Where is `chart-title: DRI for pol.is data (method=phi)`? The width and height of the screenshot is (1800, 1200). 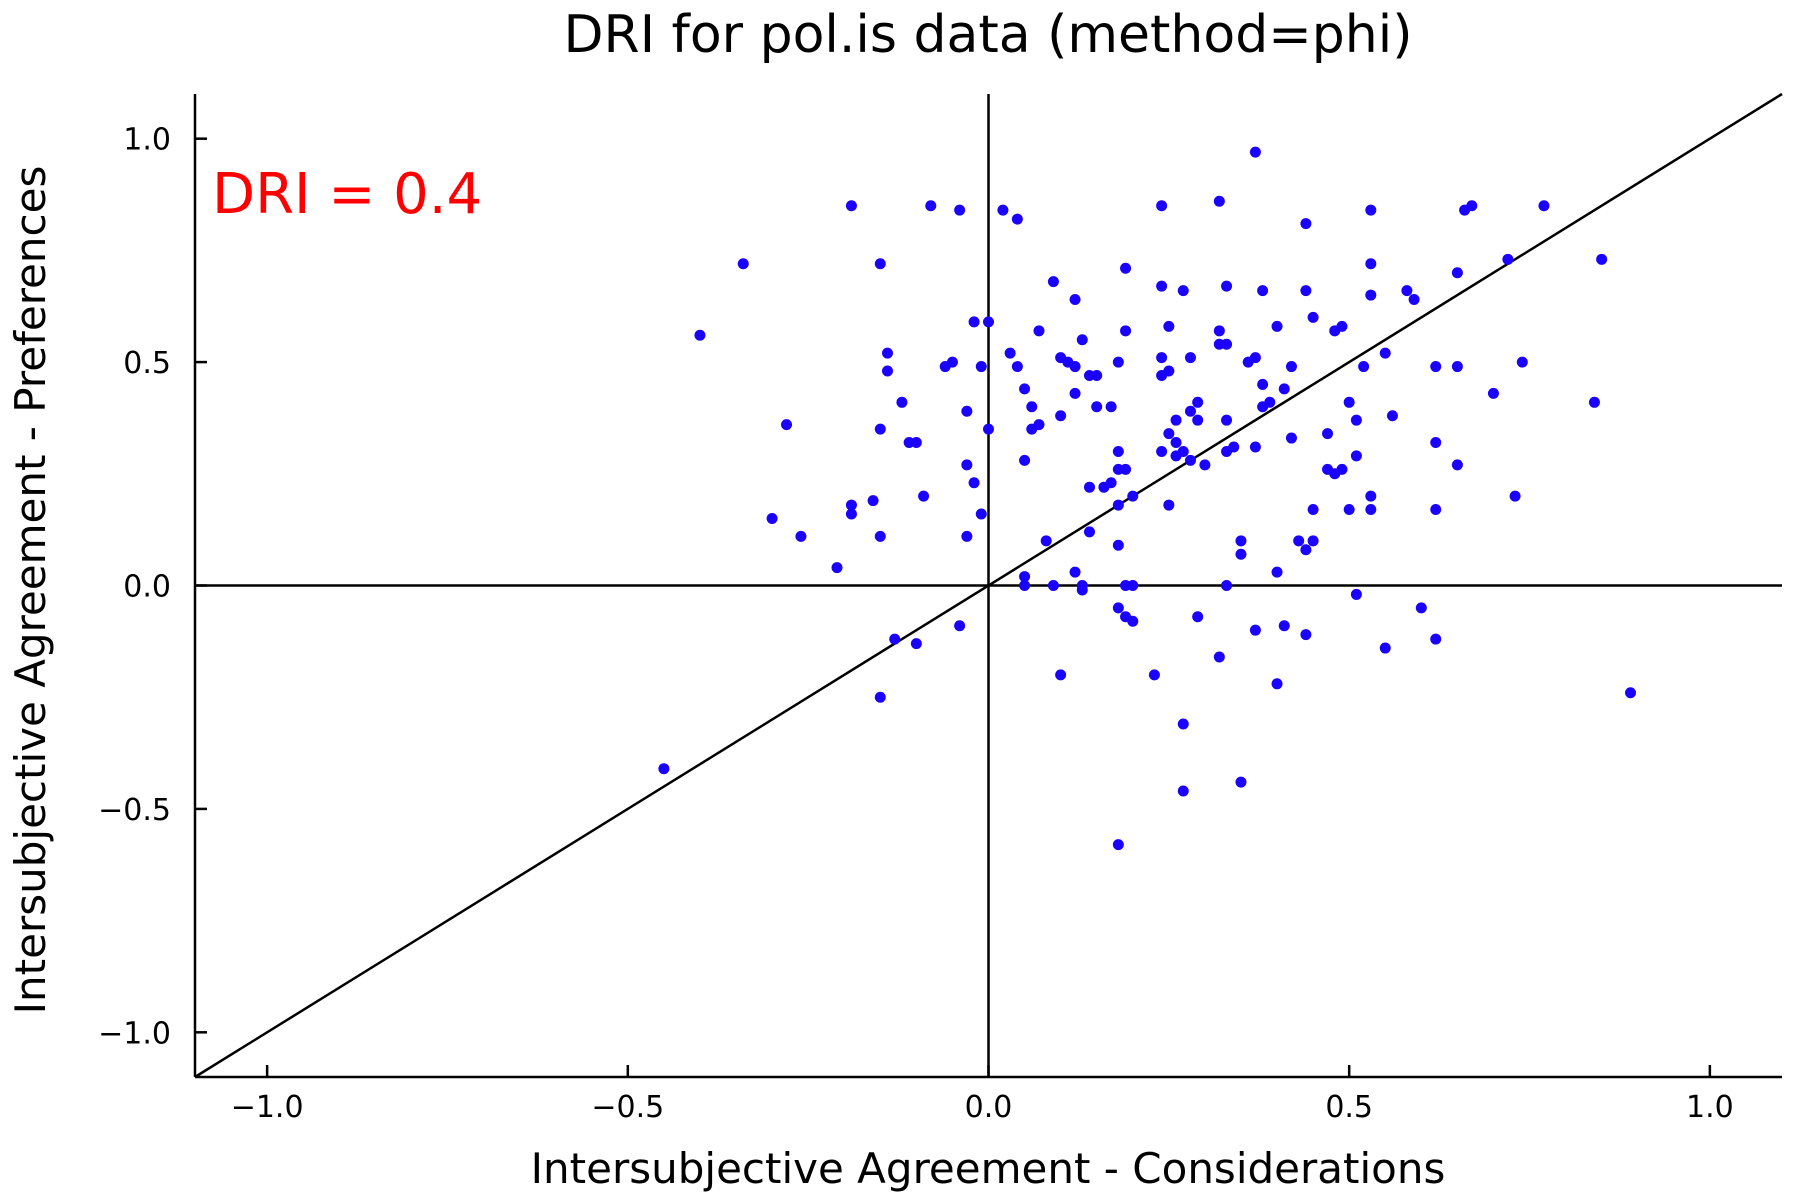
chart-title: DRI for pol.is data (method=phi) is located at coordinates (988, 35).